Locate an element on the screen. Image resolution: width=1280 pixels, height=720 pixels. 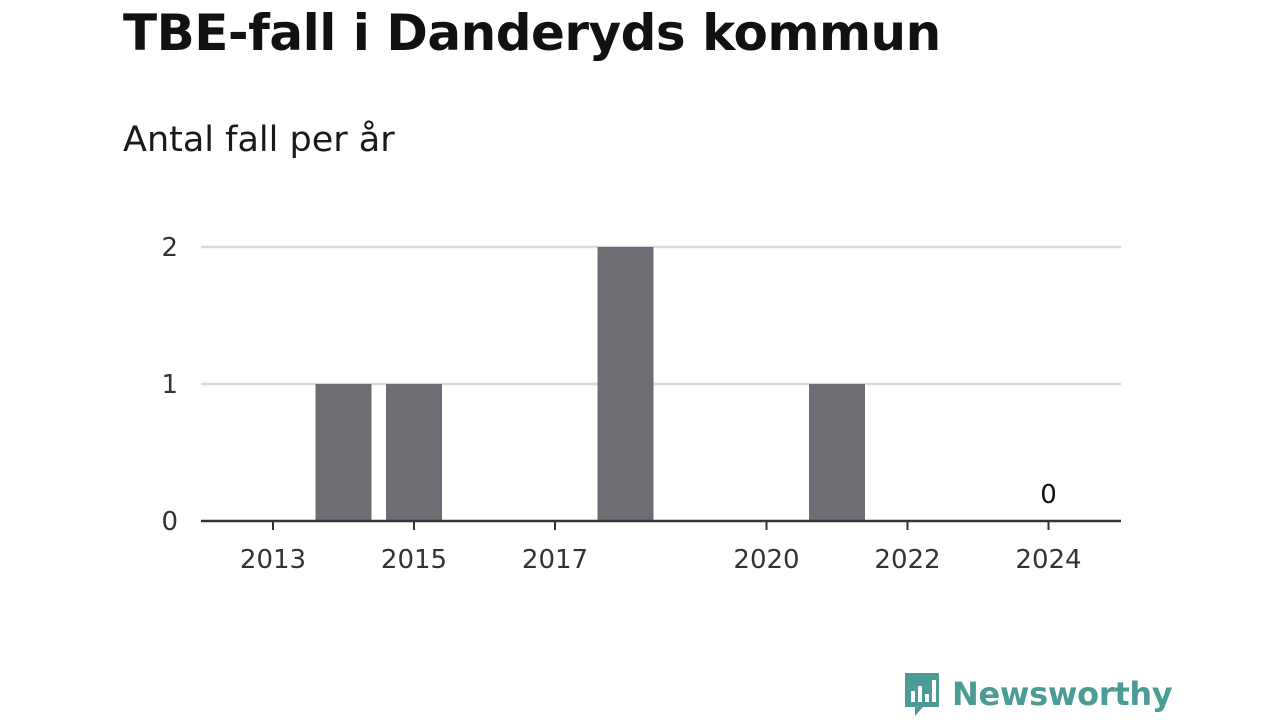
bar-2018 is located at coordinates (625, 384).